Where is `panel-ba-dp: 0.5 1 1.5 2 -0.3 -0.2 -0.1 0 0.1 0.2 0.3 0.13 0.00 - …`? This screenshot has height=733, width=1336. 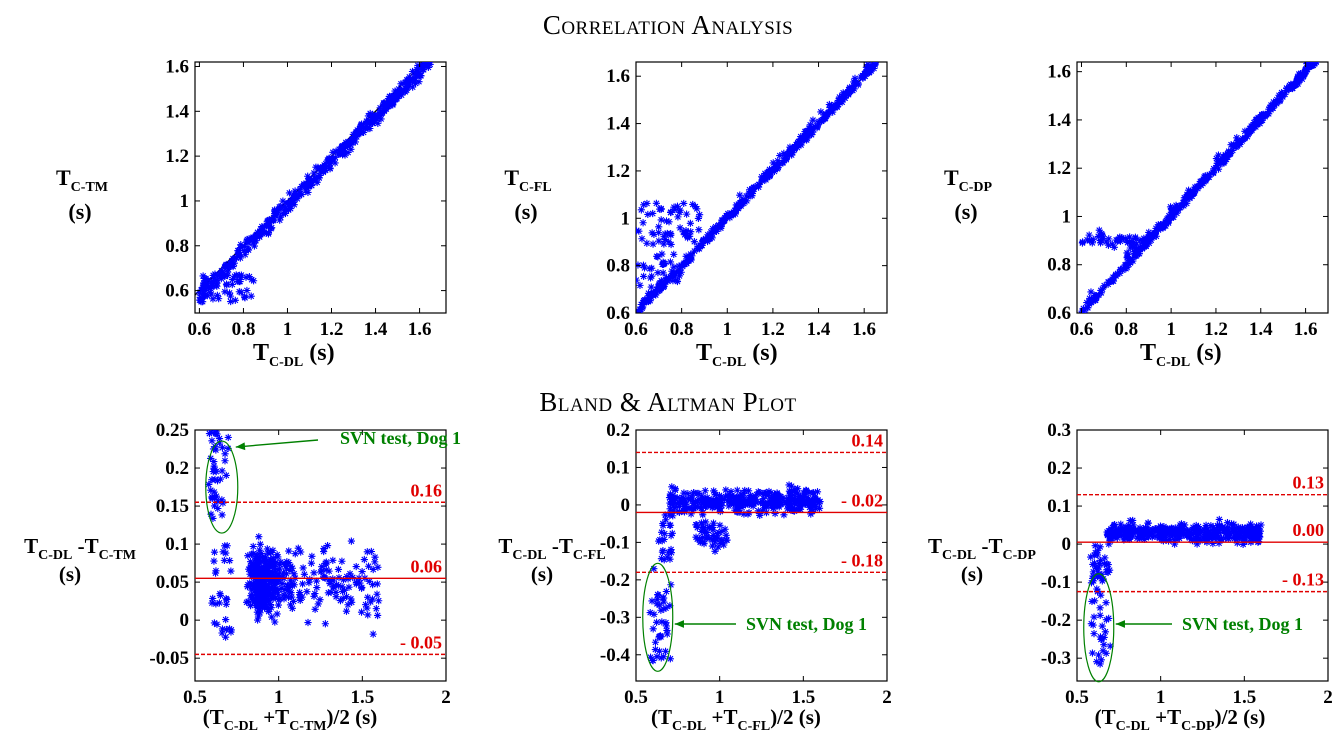 panel-ba-dp: 0.5 1 1.5 2 -0.3 -0.2 -0.1 0 0.1 0.2 0.3 0.13 0.00 - … is located at coordinates (1130, 576).